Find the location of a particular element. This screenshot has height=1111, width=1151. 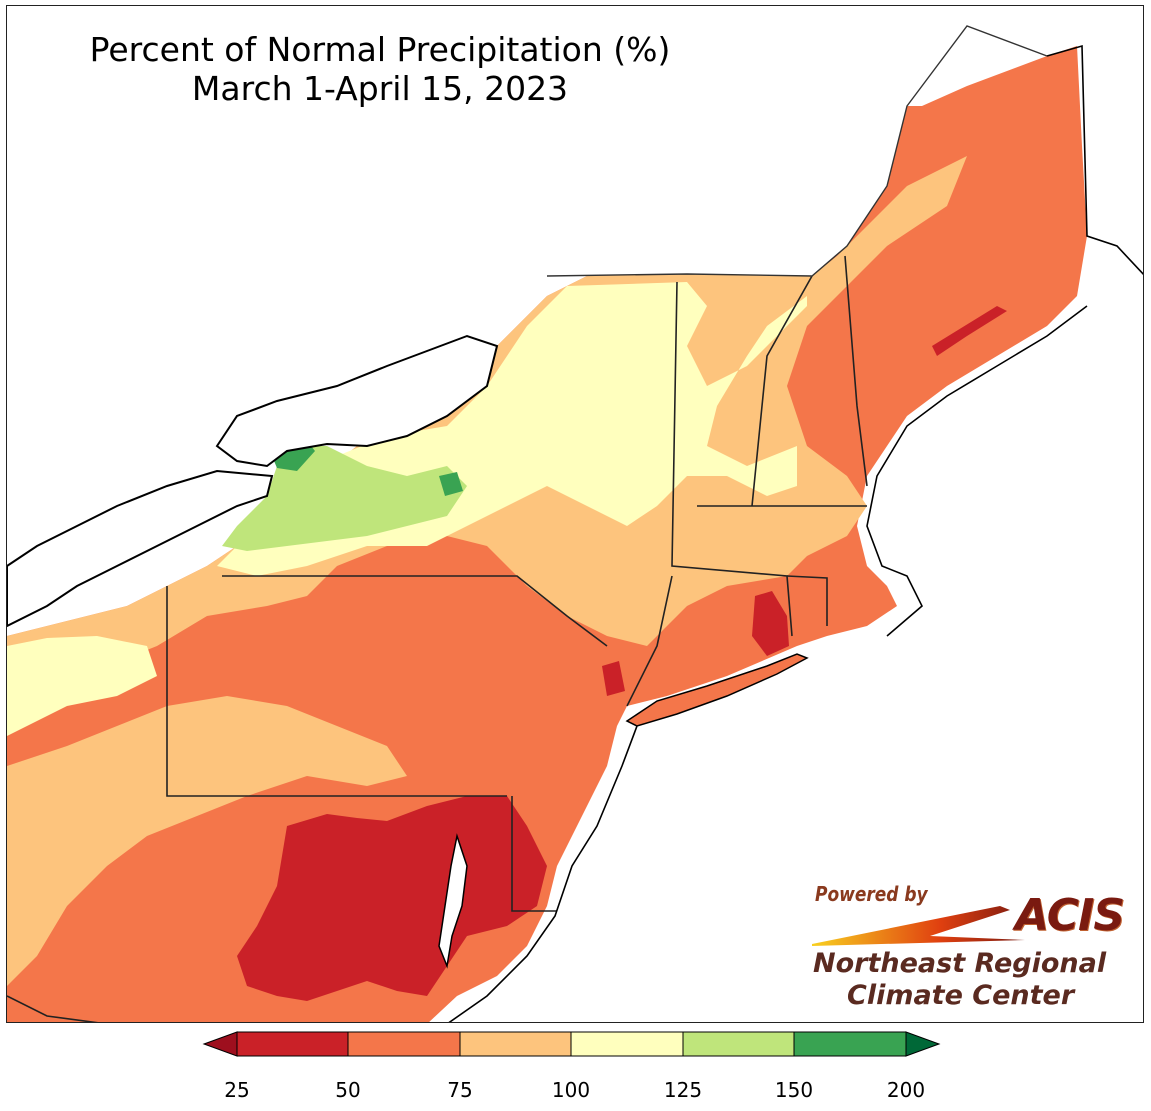

title-line-1: Percent of Normal Precipitation (%) is located at coordinates (380, 49).